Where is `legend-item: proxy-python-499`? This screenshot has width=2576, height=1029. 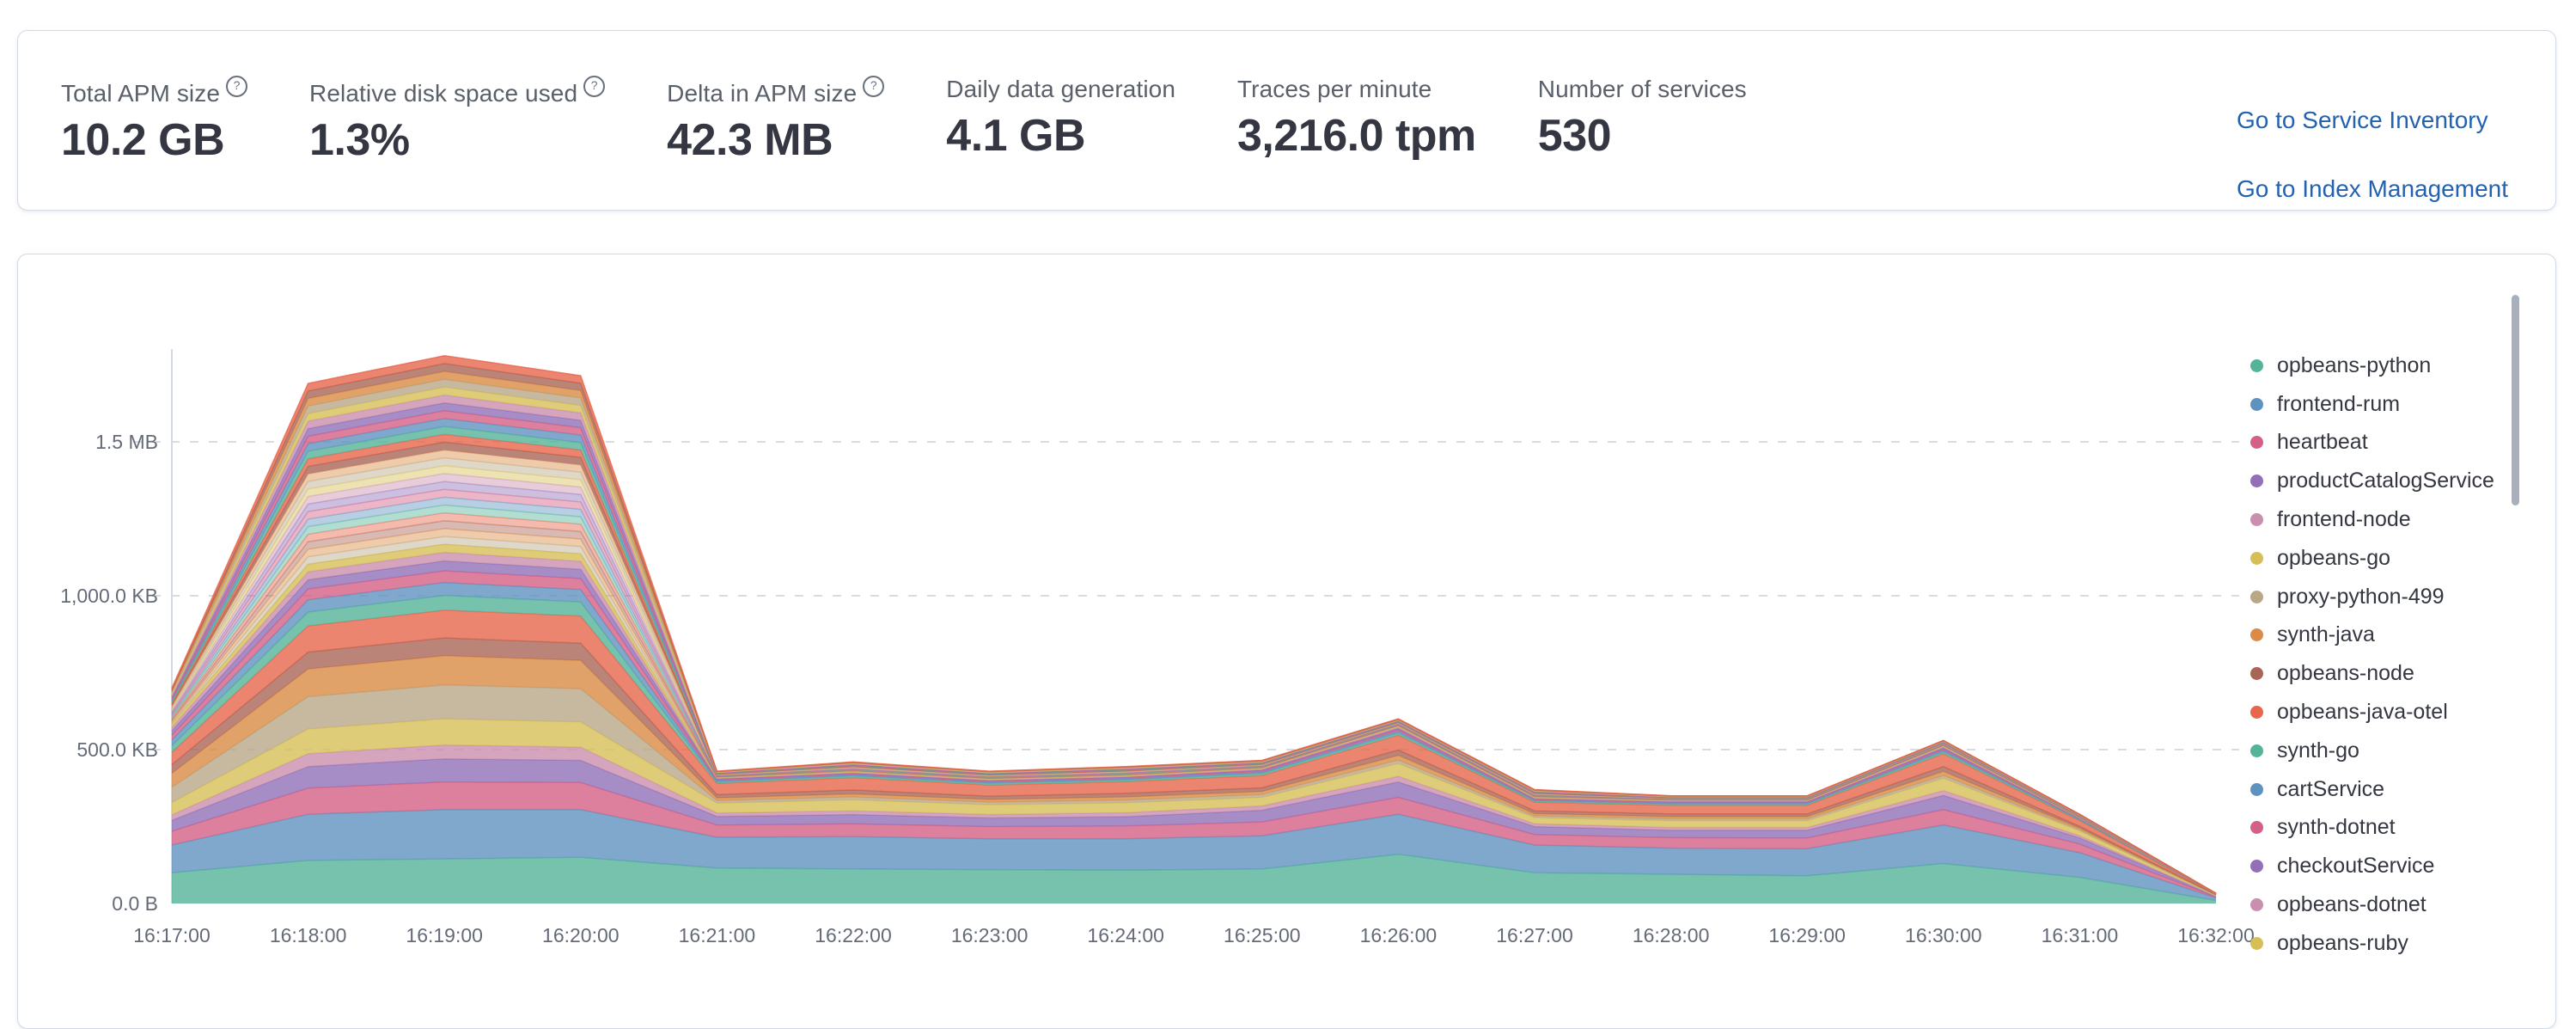
legend-item: proxy-python-499 is located at coordinates (2379, 597).